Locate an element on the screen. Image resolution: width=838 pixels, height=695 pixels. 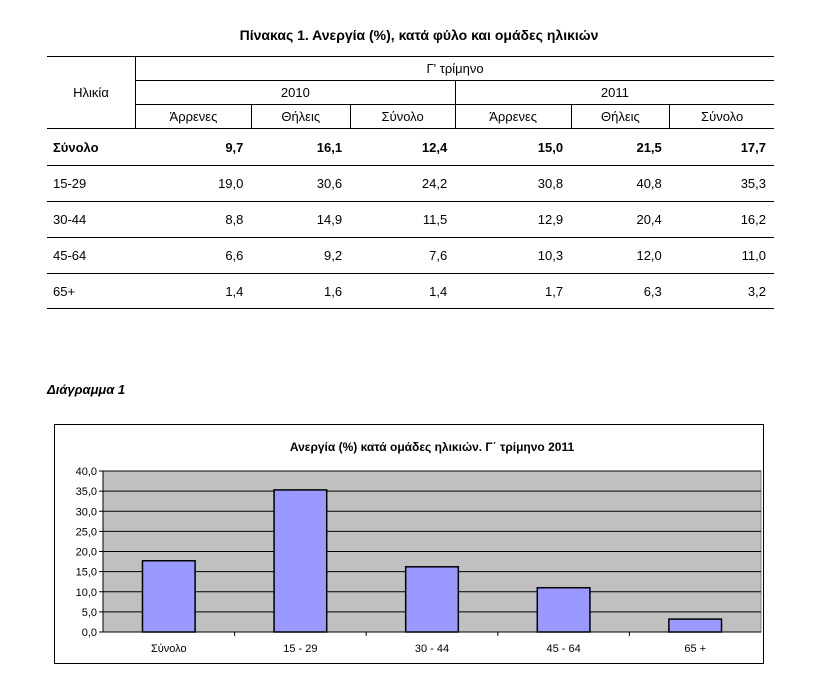
year-header-2010: 2010 is located at coordinates (295, 92).